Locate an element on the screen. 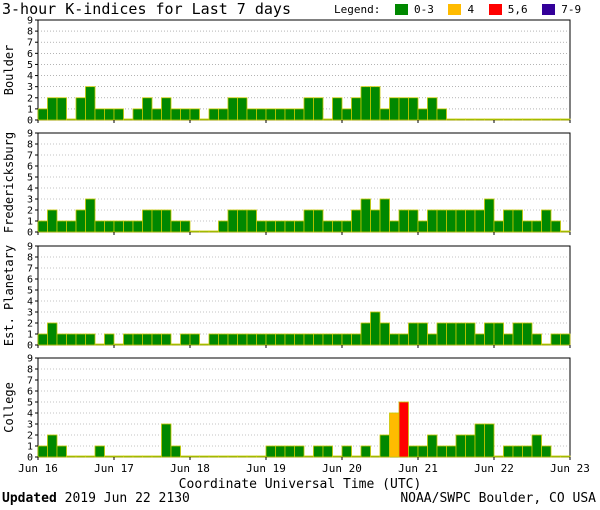  legend: Legend: 0-3 4 5,6 7-9 is located at coordinates (457, 9).